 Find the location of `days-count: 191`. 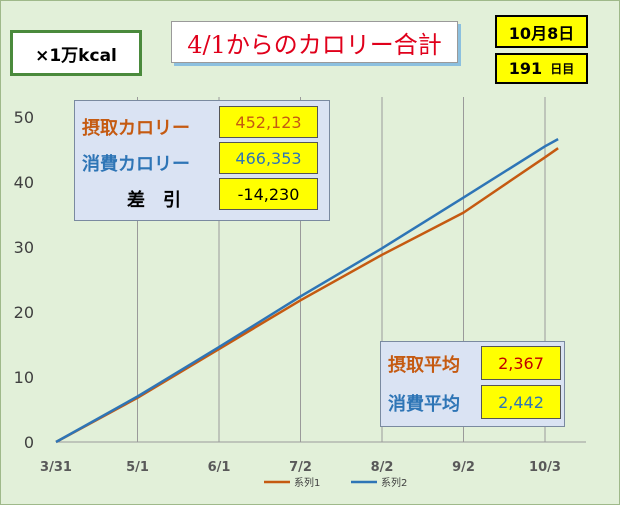

days-count: 191 is located at coordinates (525, 68).